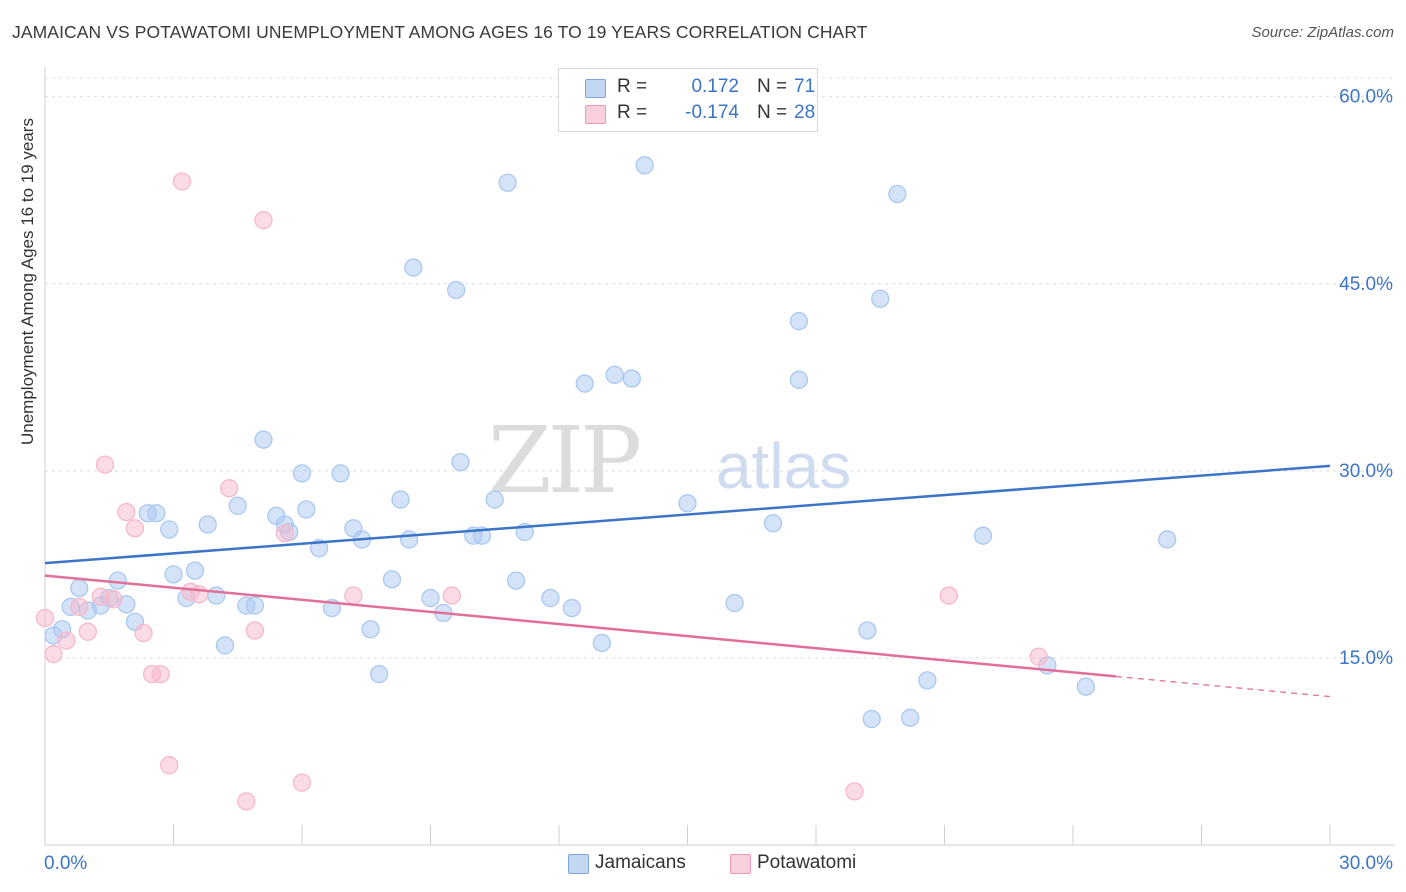 This screenshot has width=1406, height=892. What do you see at coordinates (580, 626) in the screenshot?
I see `potawatomi-trend-line` at bounding box center [580, 626].